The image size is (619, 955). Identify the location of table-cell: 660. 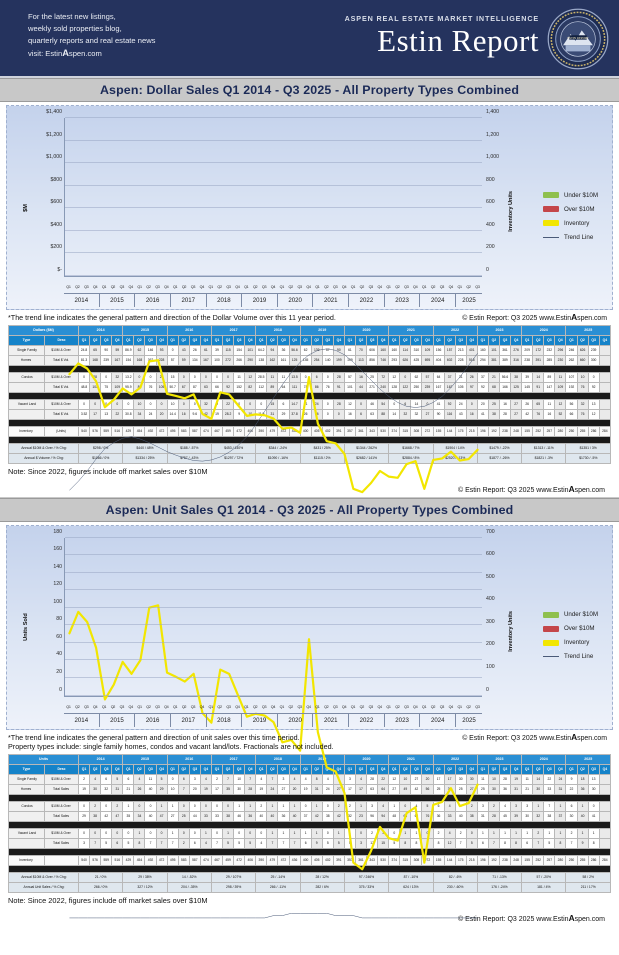
(582, 360).